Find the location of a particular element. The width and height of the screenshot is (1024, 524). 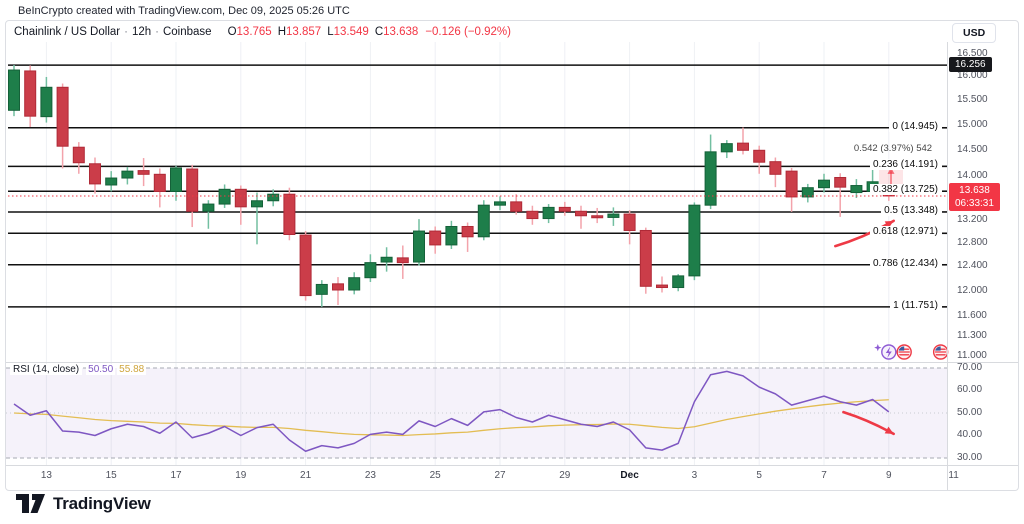

rsi-legend: RSI (14, close) 50.50 55.88 is located at coordinates (78, 369).